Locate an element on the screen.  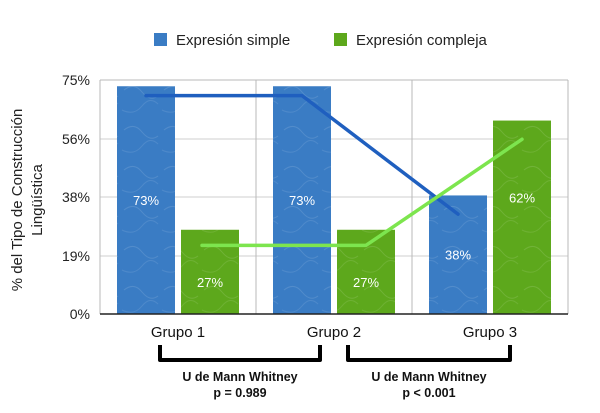
trend-line-compleja is located at coordinates (362, 192).